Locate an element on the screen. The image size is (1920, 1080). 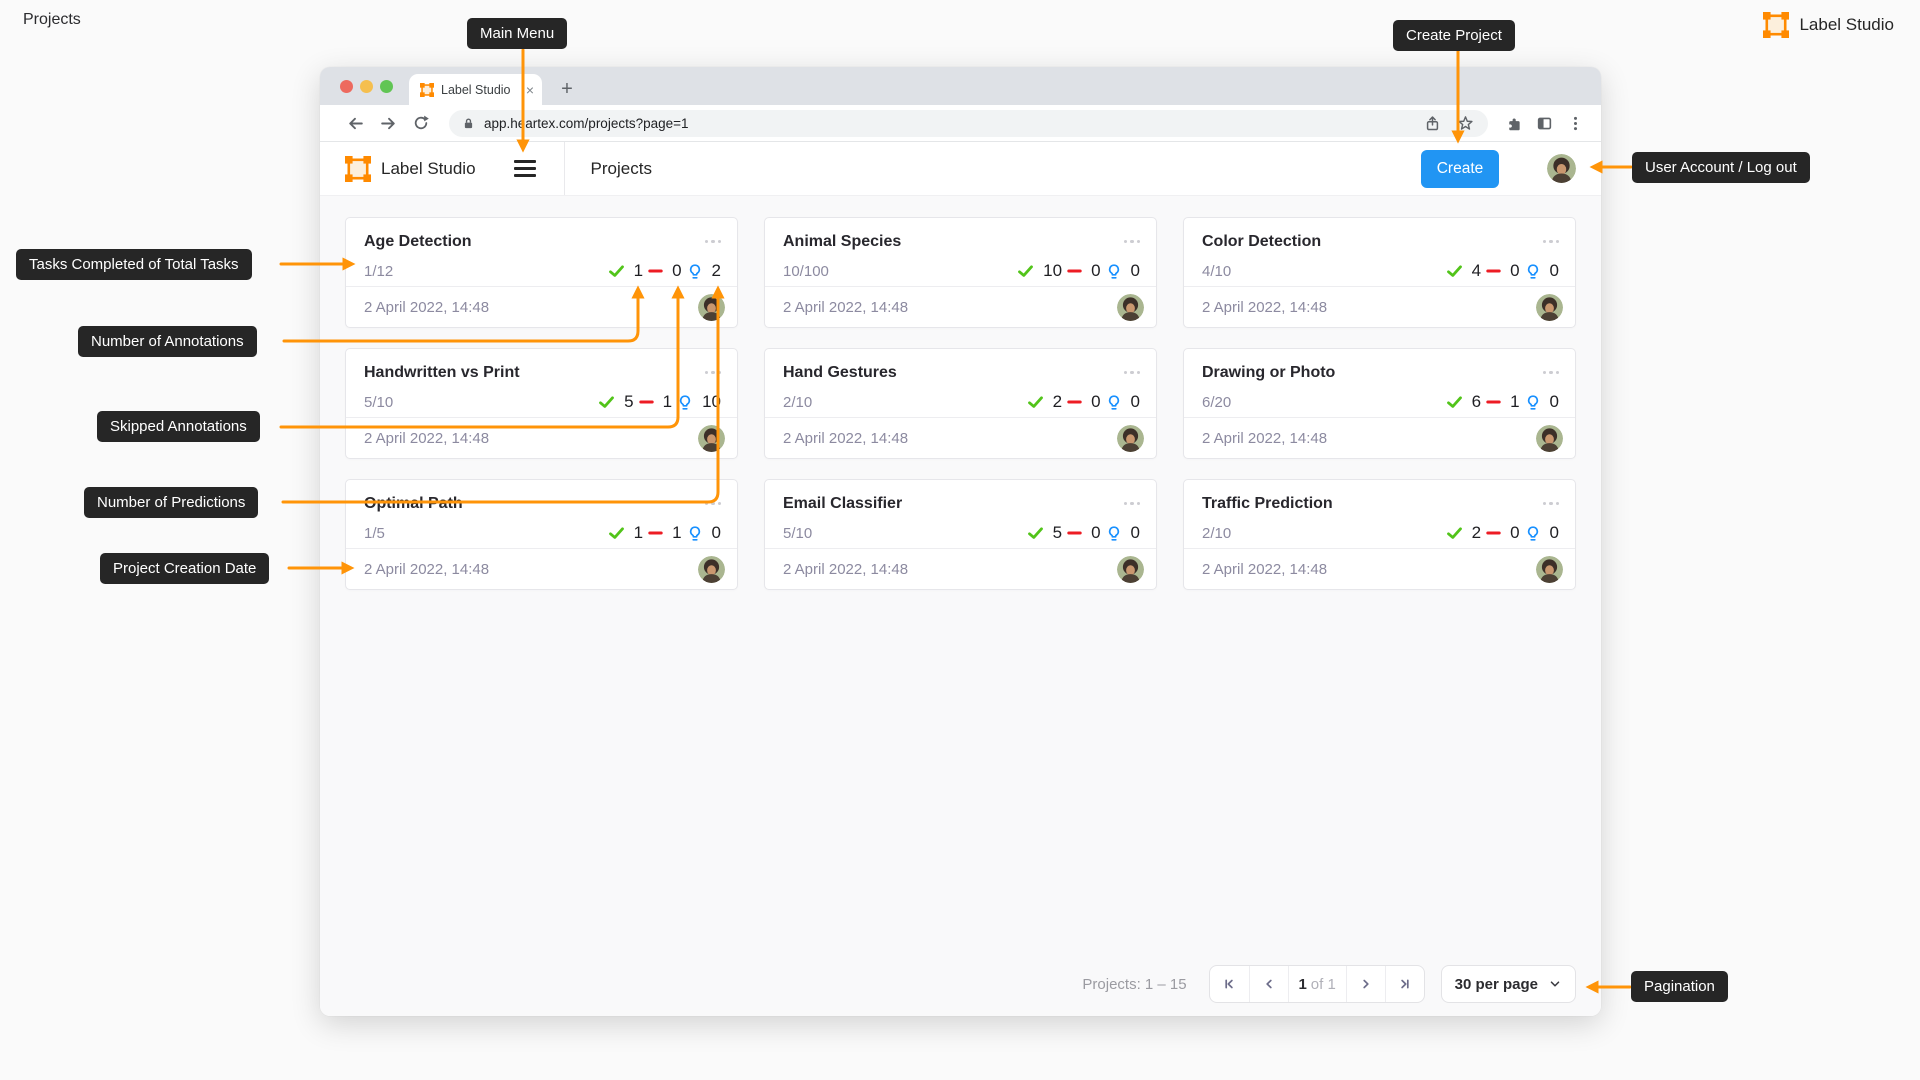
puzzle-icon is located at coordinates (1514, 123).